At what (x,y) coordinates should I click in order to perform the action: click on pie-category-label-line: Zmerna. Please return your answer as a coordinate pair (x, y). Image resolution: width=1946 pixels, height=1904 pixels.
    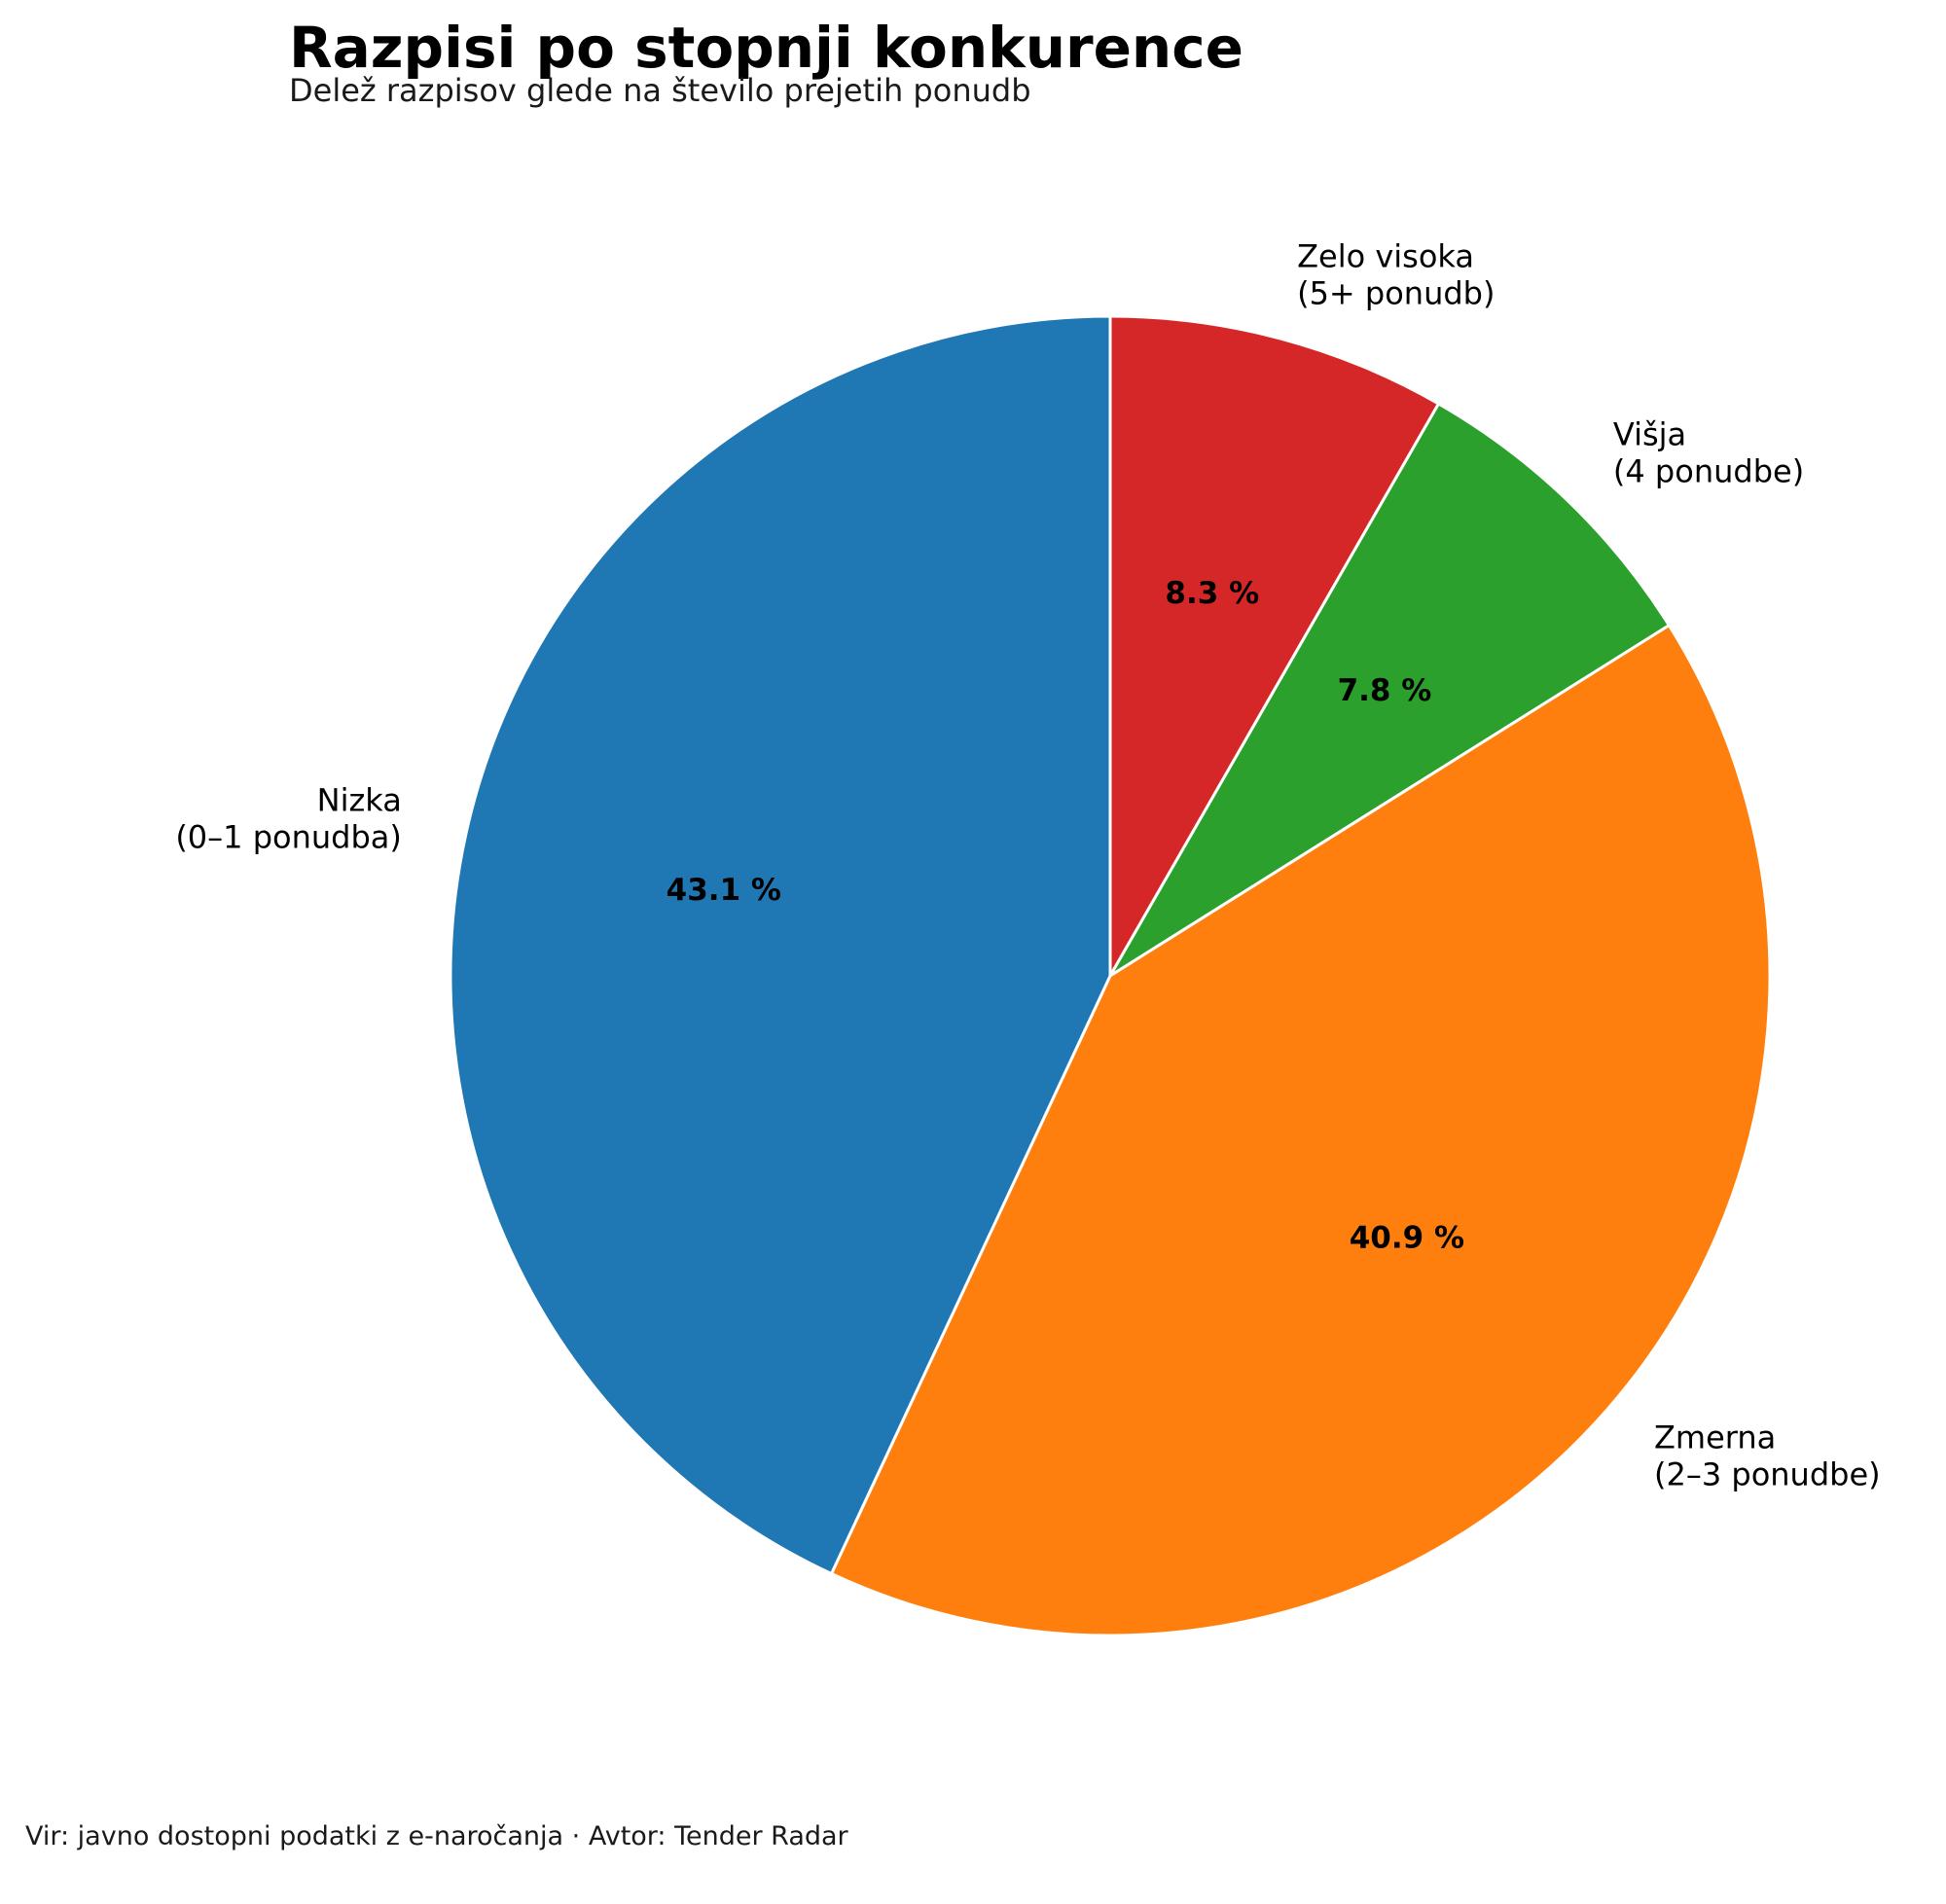
    Looking at the image, I should click on (1715, 1437).